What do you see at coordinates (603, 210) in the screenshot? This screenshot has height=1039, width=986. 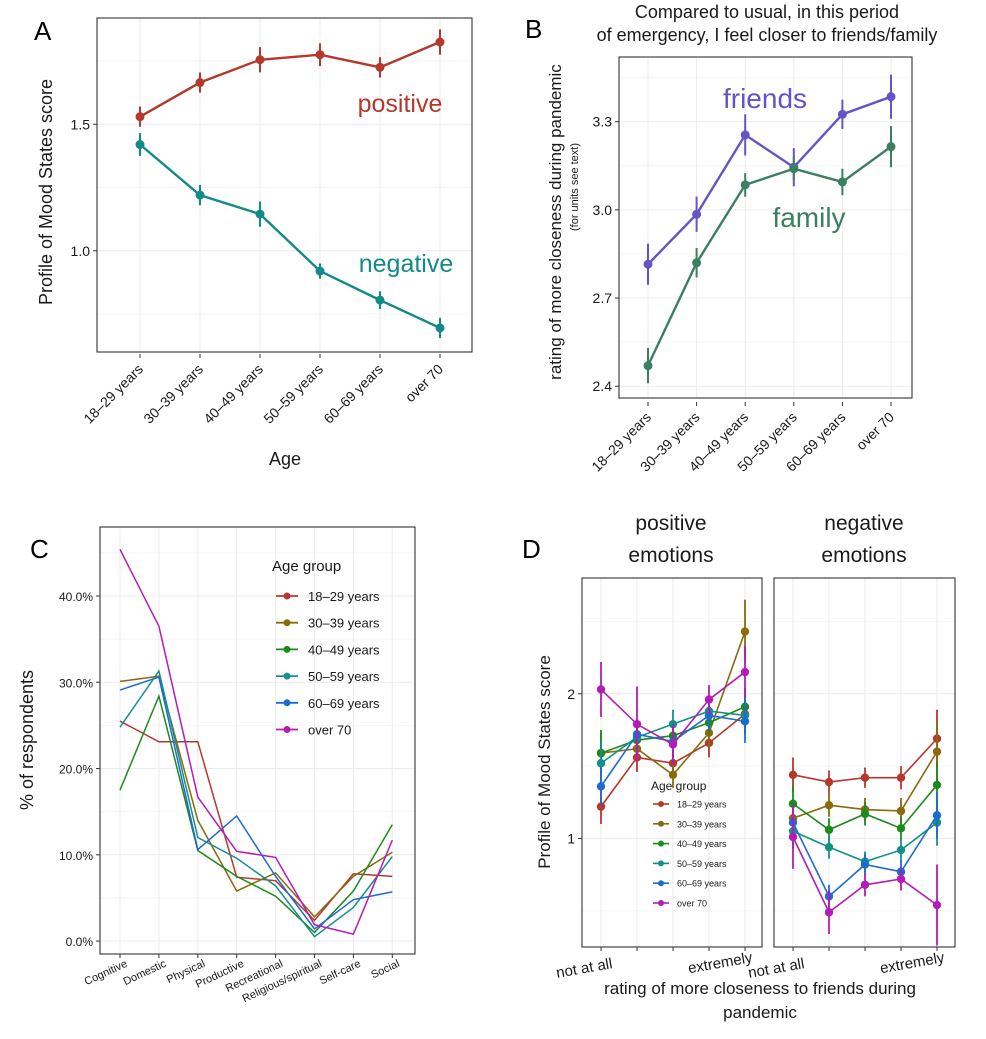 I see `y-tick-label: 3.0` at bounding box center [603, 210].